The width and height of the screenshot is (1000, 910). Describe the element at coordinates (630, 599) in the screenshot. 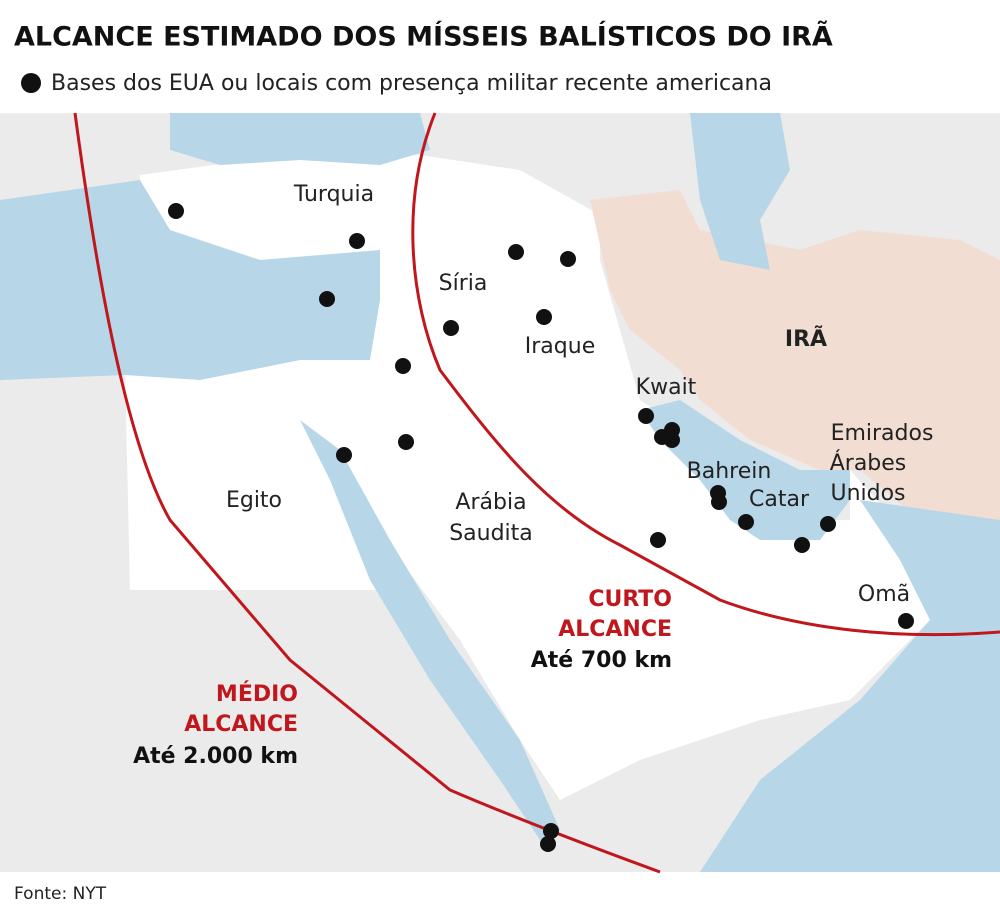

I see `range-label: CURTO` at that location.